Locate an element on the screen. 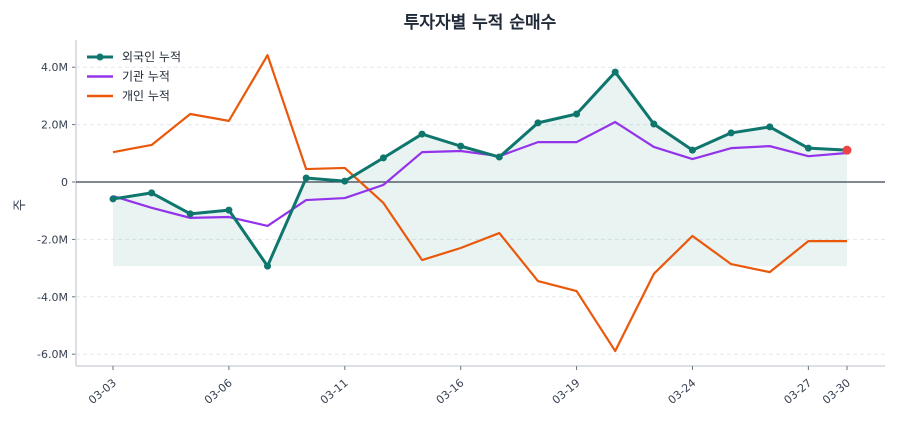  chart-title: 투자자별 누적 순매수 is located at coordinates (480, 23).